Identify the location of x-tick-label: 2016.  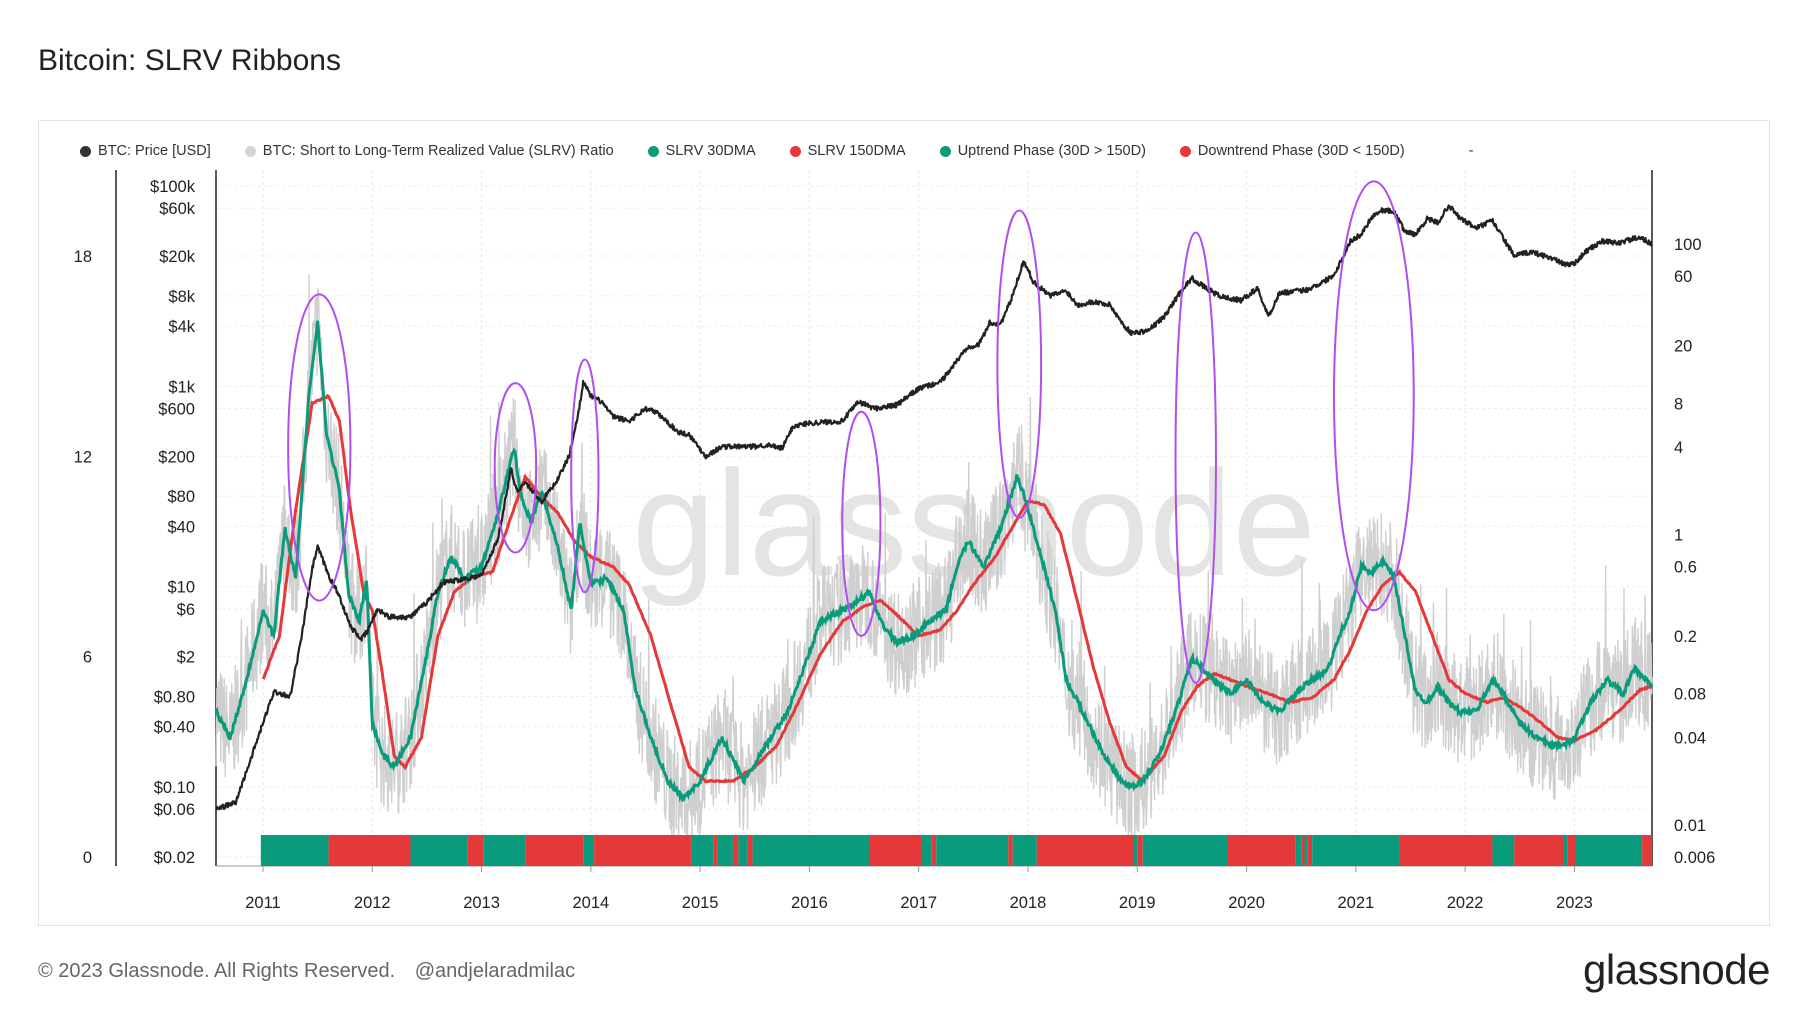
(809, 903).